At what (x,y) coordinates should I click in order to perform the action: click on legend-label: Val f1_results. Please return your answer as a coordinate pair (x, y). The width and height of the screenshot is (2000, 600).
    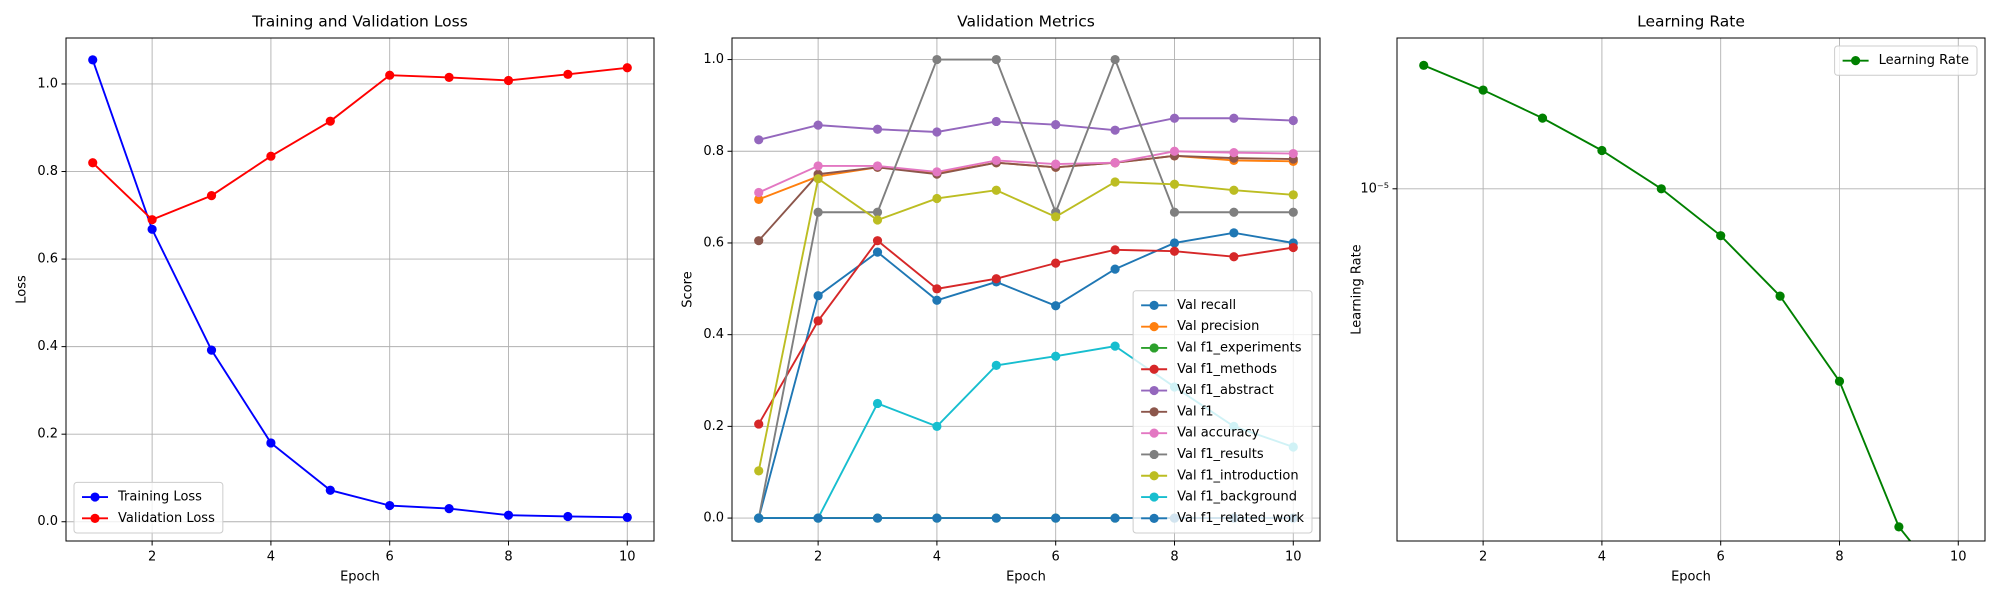
    Looking at the image, I should click on (1220, 454).